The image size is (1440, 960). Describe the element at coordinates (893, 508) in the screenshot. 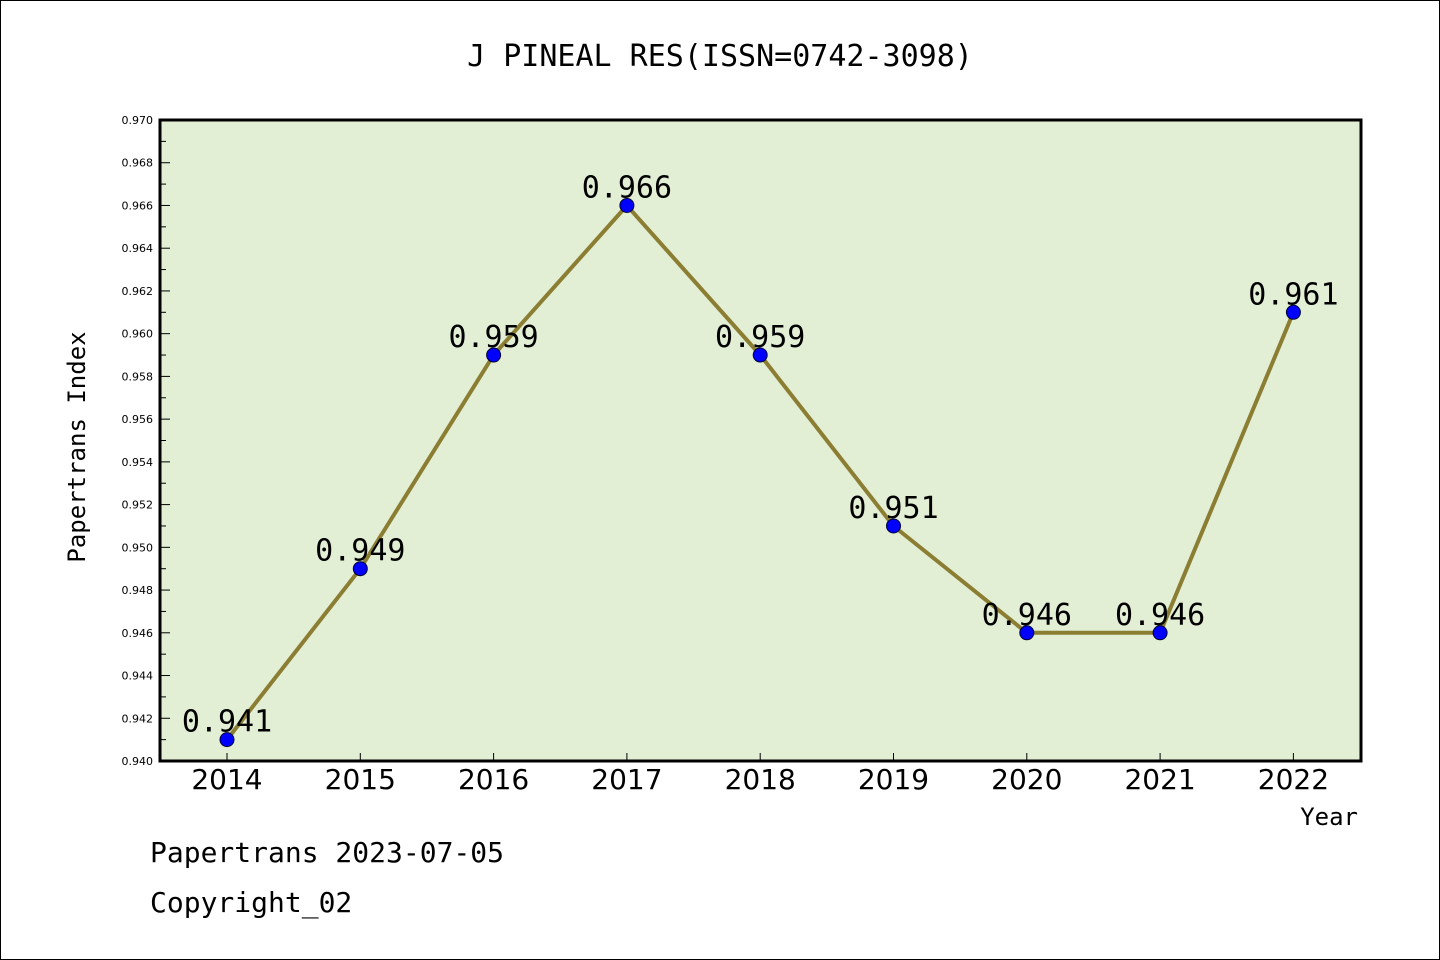

I see `data-label: 0.951` at that location.